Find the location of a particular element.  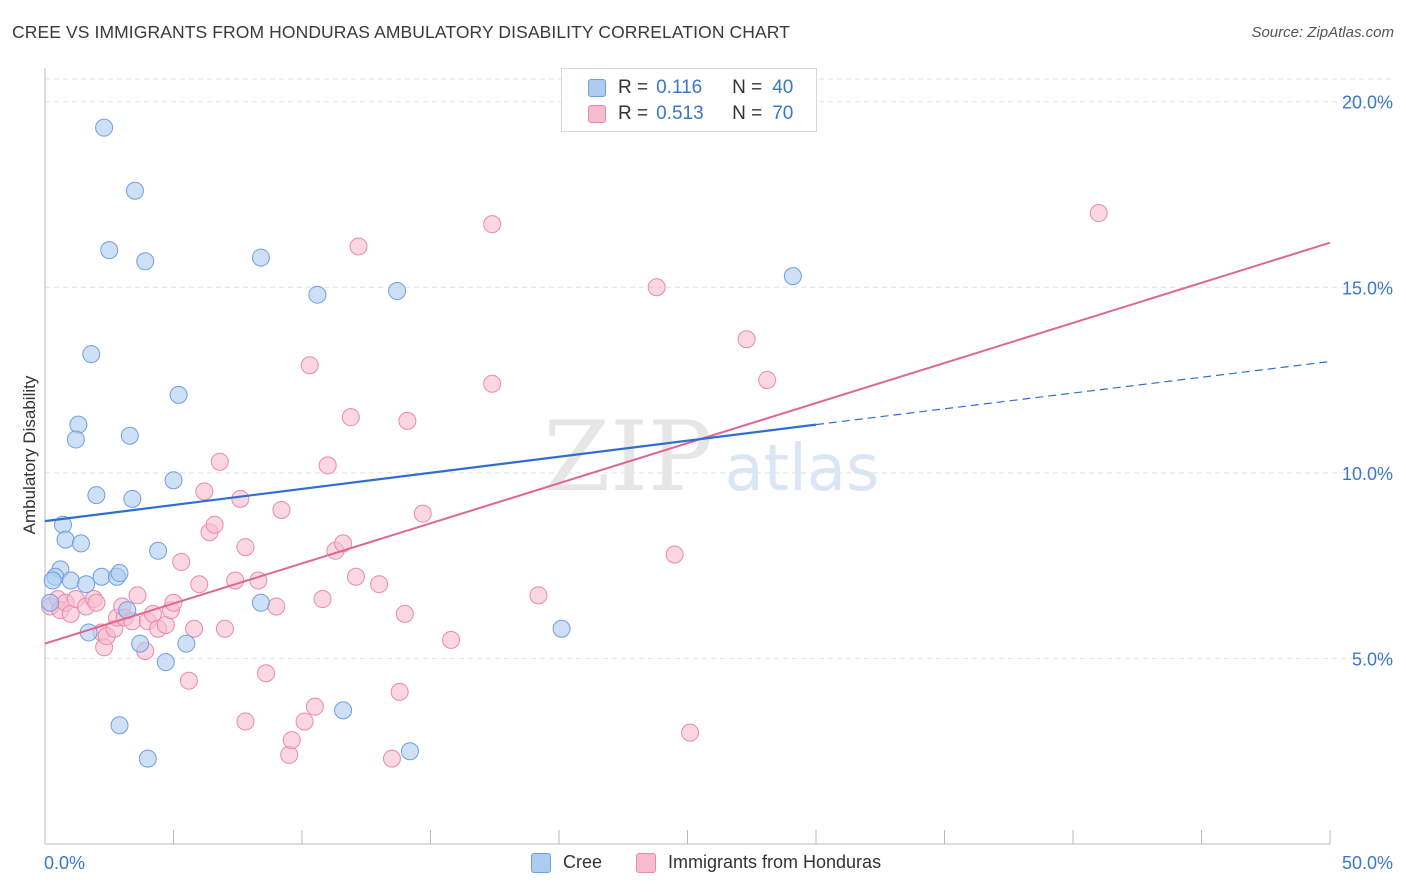

legend-row-honduras: R = 0.513 N = 70 is located at coordinates (690, 114).